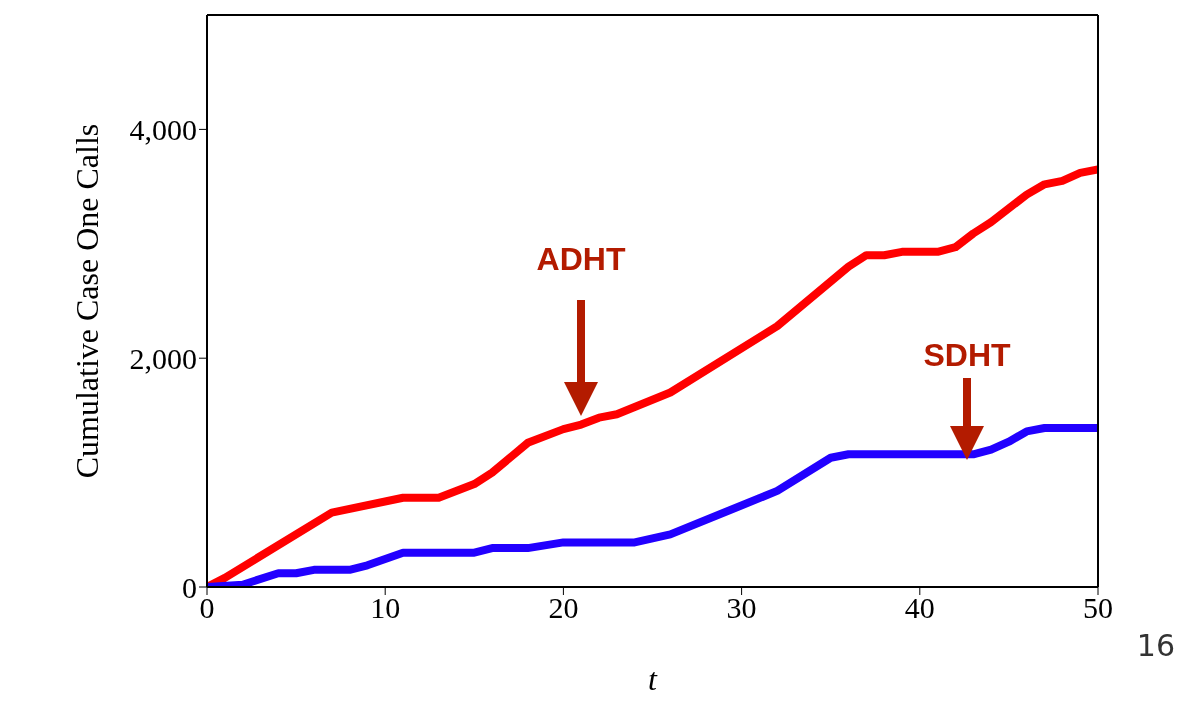 The height and width of the screenshot is (706, 1187). Describe the element at coordinates (919, 608) in the screenshot. I see `x-tick-label: 40` at that location.